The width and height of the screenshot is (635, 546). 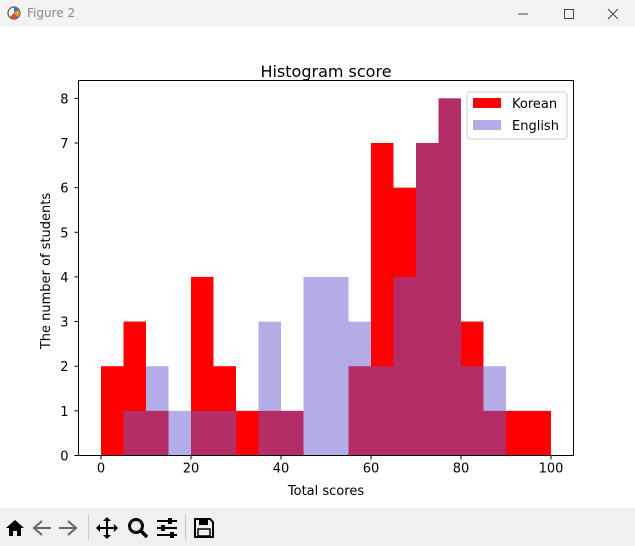 I want to click on y-tick-label: 3, so click(x=64, y=323).